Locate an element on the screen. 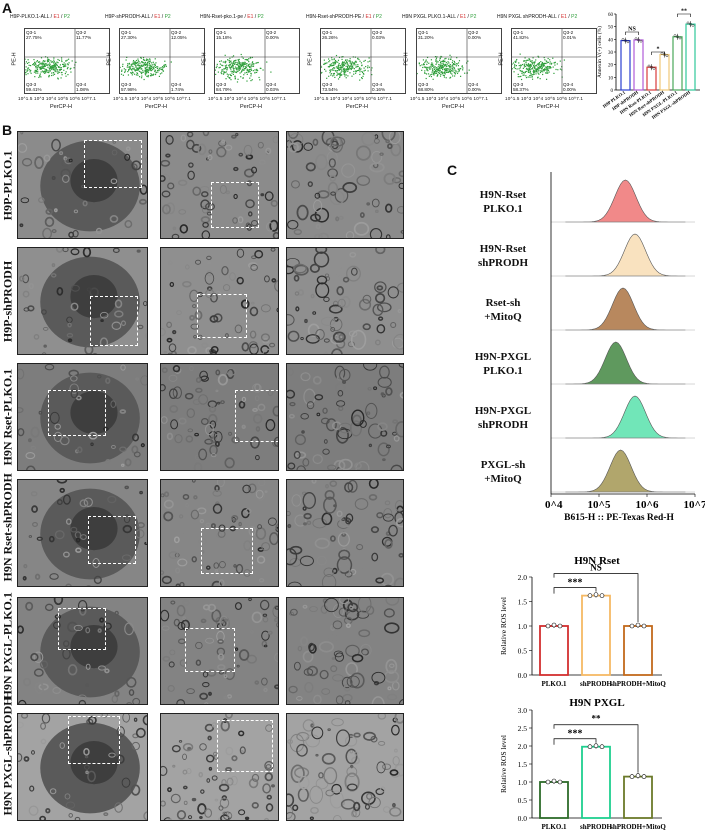 Image resolution: width=705 pixels, height=834 pixels. y-tick-label: 40 is located at coordinates (611, 40).